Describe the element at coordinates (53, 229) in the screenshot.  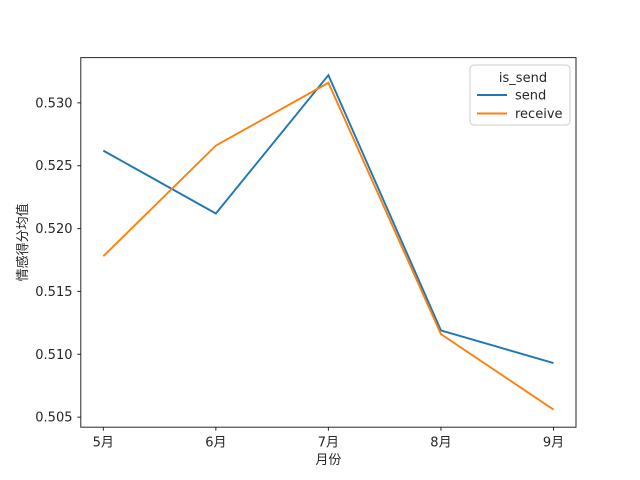
I see `y-tick-label: 0.520` at that location.